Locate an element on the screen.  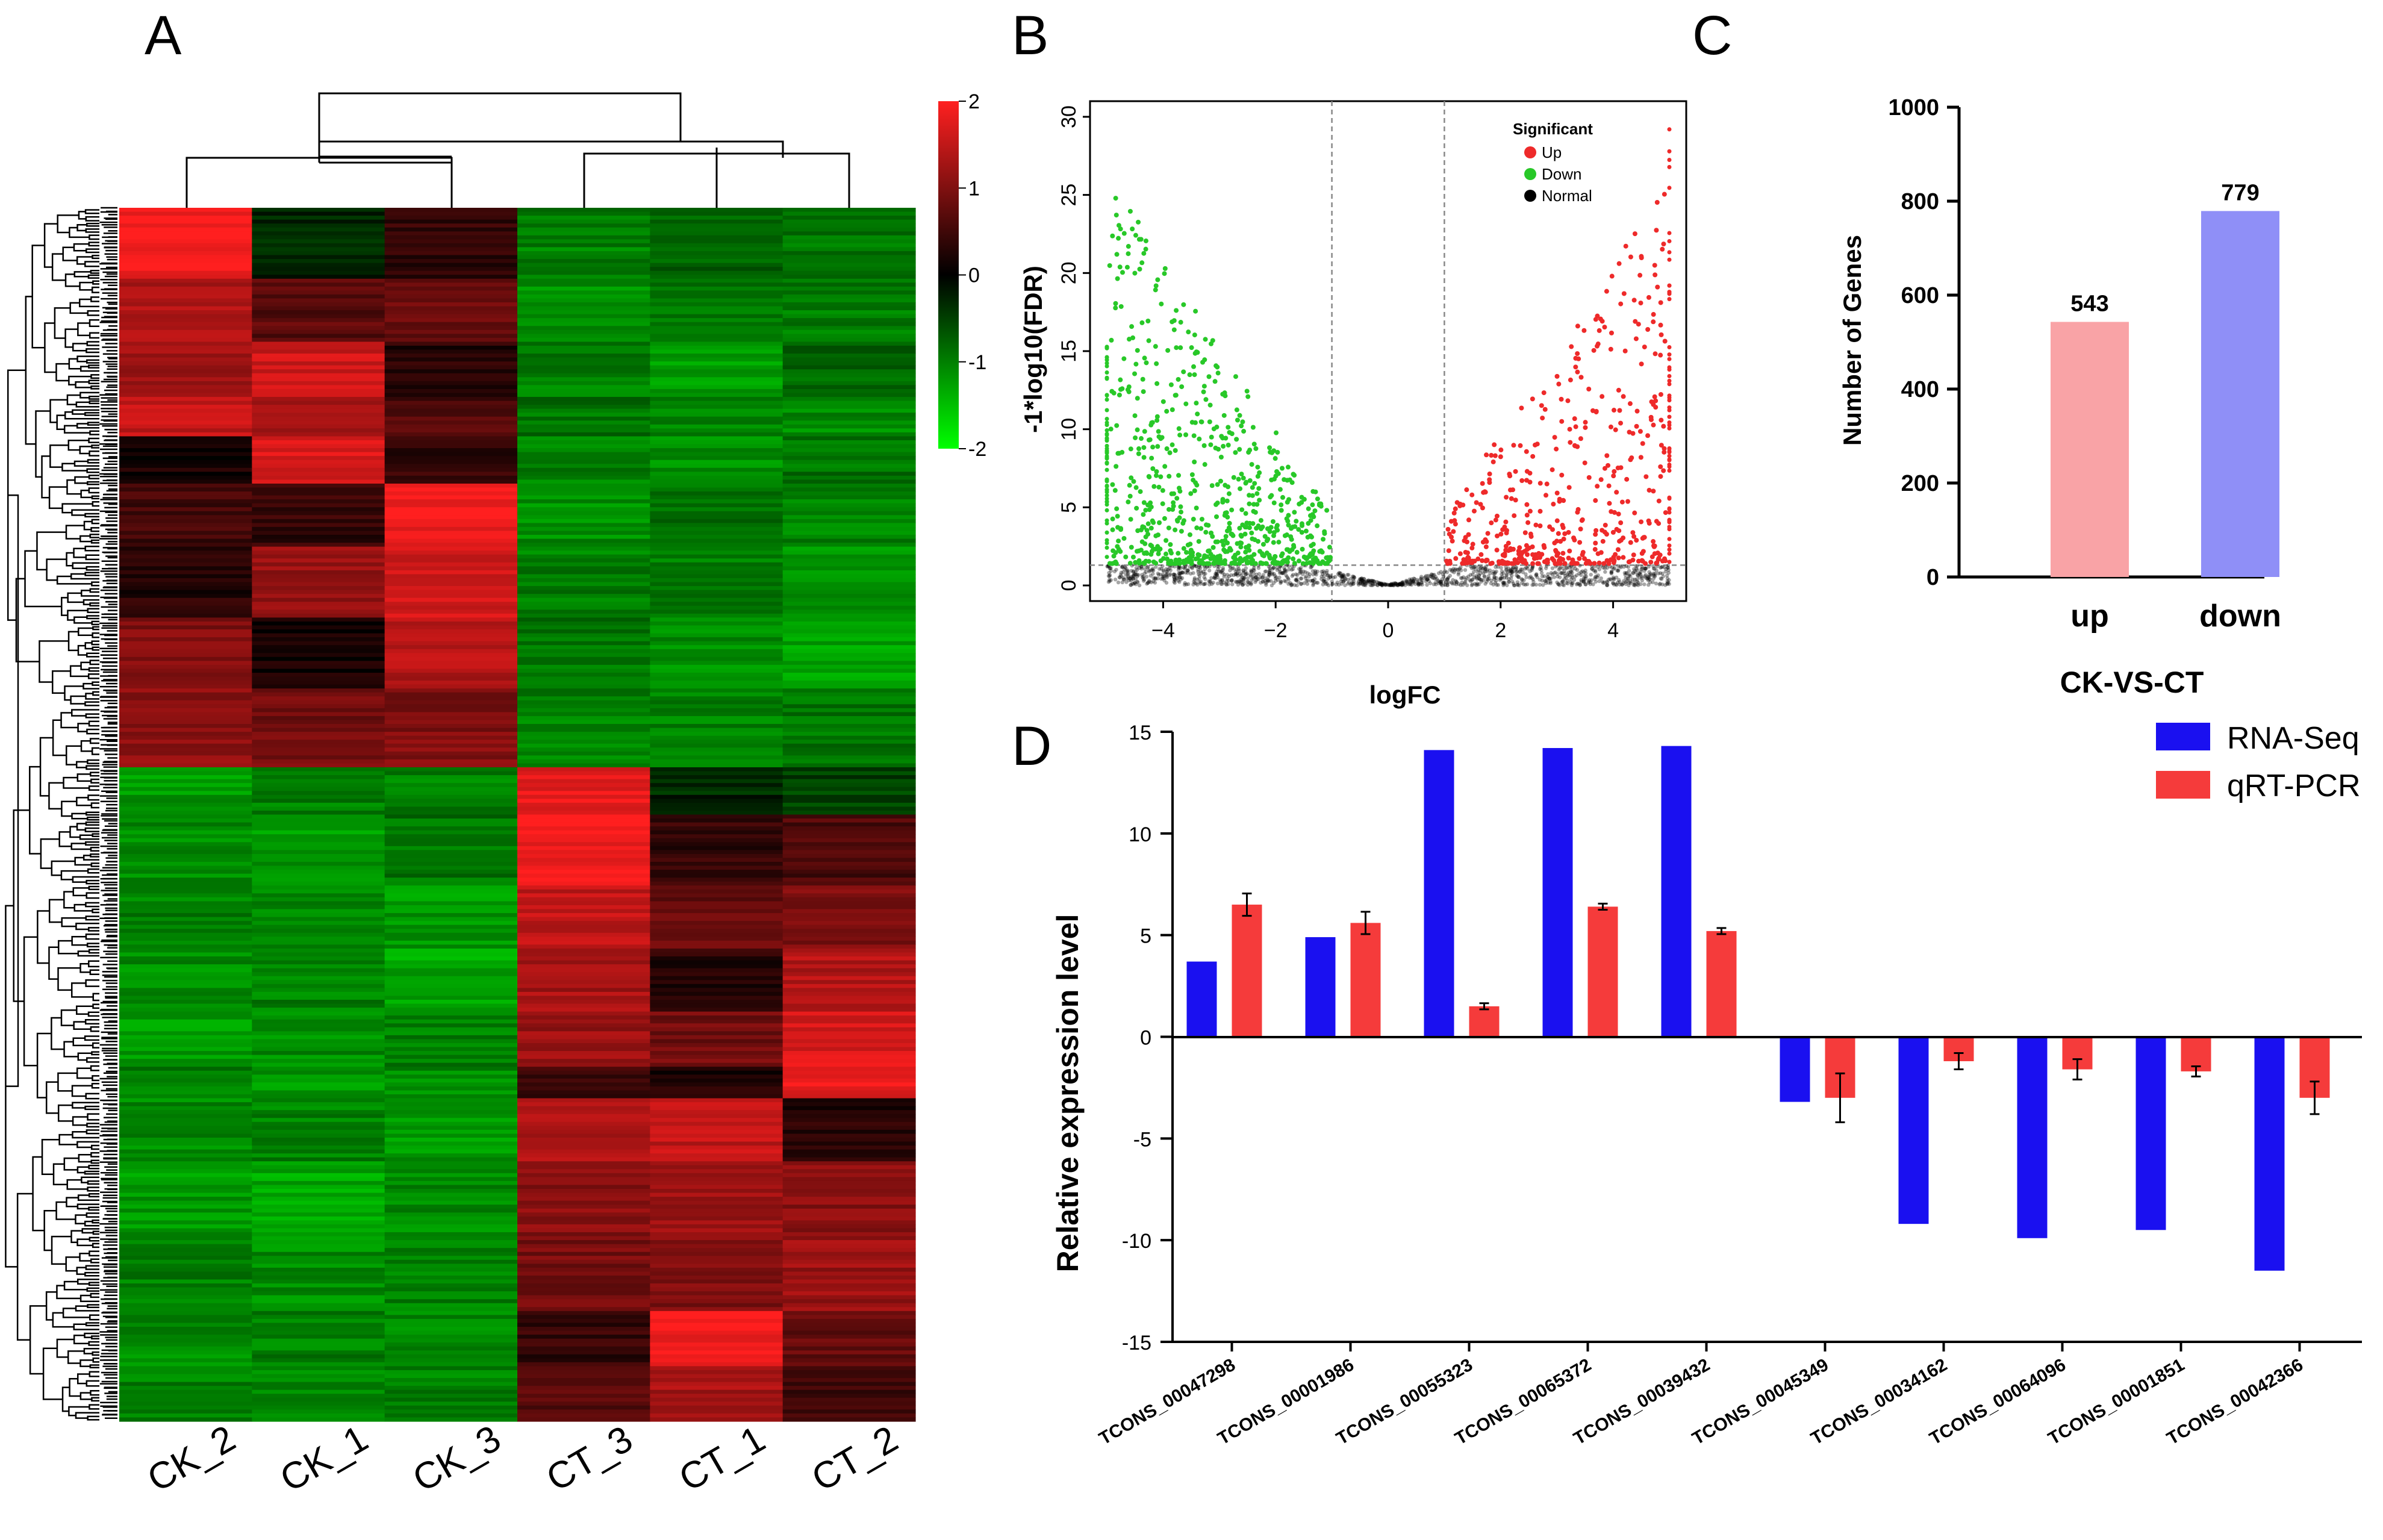
colorbar-tick-label: -1 is located at coordinates (977, 362).